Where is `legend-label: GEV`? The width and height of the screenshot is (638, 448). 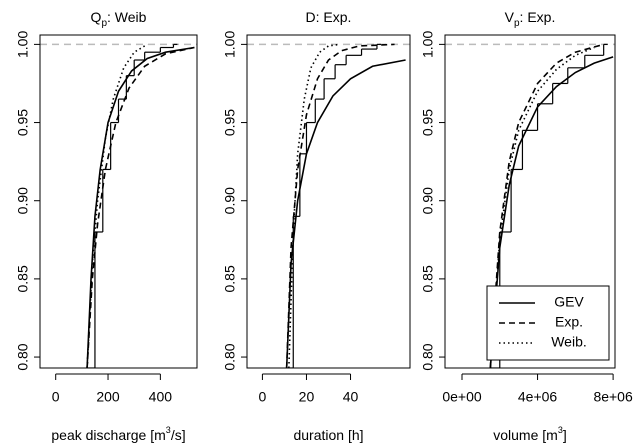 legend-label: GEV is located at coordinates (569, 302).